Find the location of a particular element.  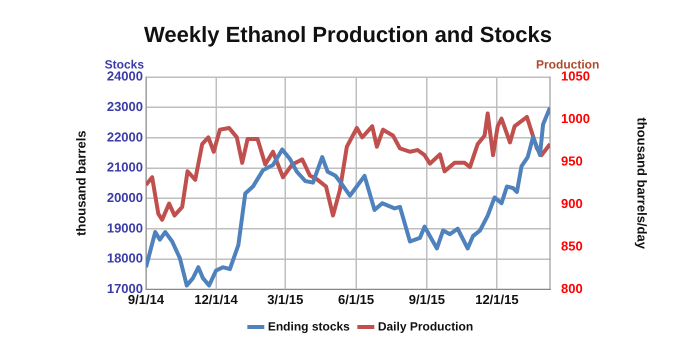

legend-label: Daily Production is located at coordinates (426, 326).